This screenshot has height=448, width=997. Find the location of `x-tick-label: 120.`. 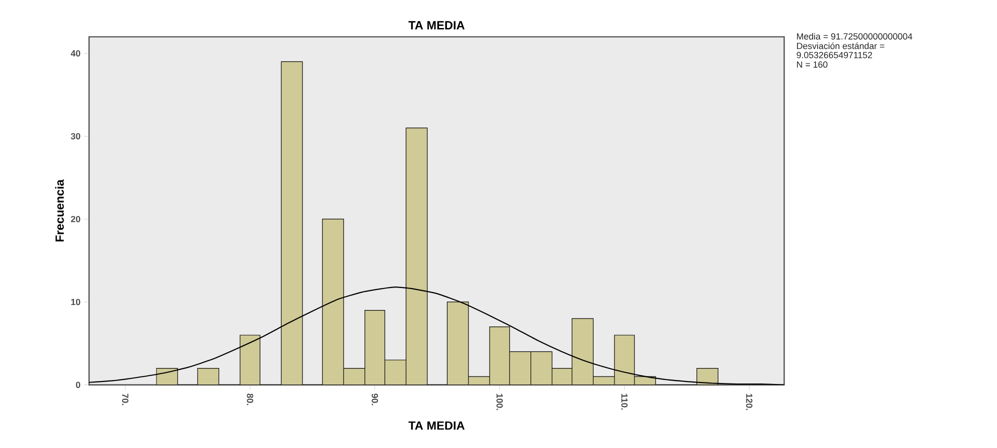

x-tick-label: 120. is located at coordinates (749, 402).